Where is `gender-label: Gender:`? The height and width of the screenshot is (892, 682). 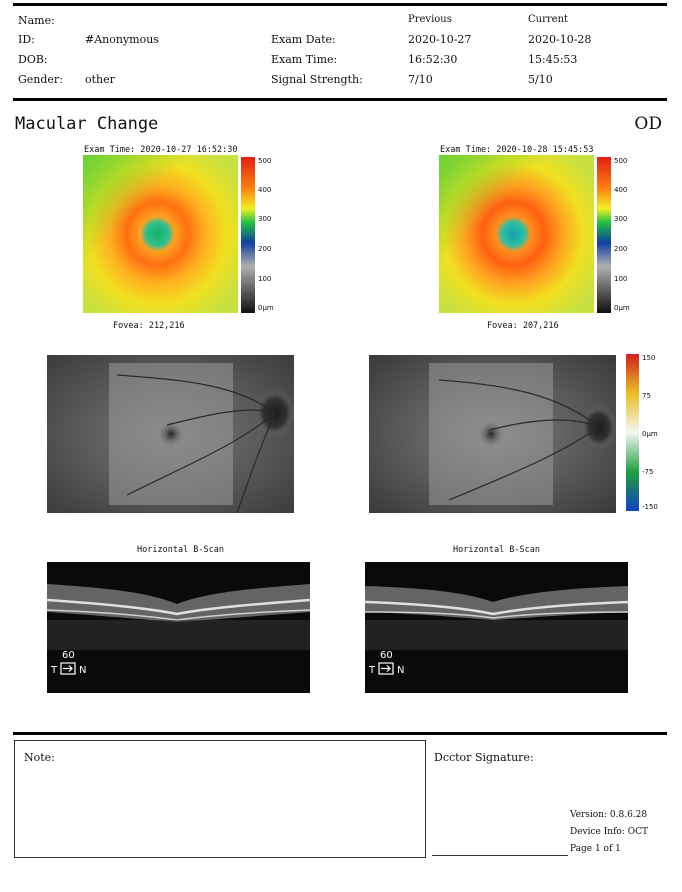
gender-label: Gender: is located at coordinates (40, 79).